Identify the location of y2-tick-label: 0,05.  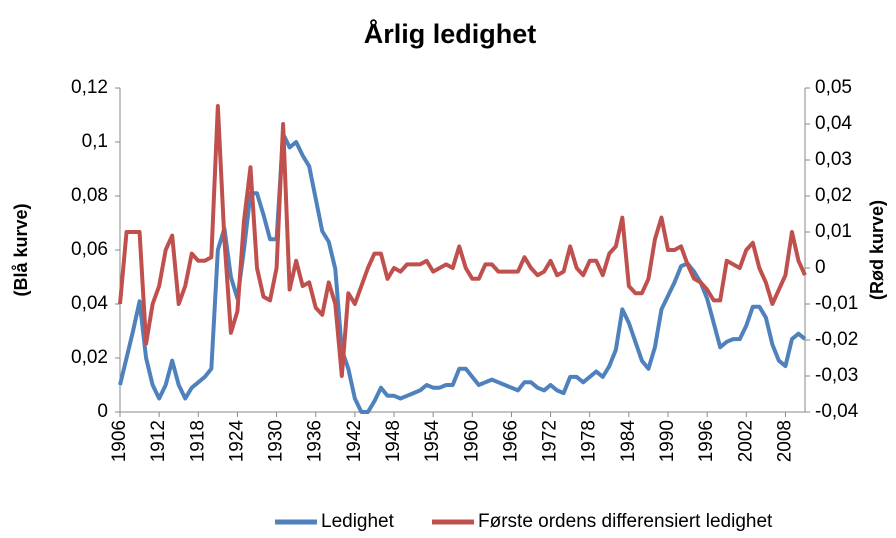
(833, 87).